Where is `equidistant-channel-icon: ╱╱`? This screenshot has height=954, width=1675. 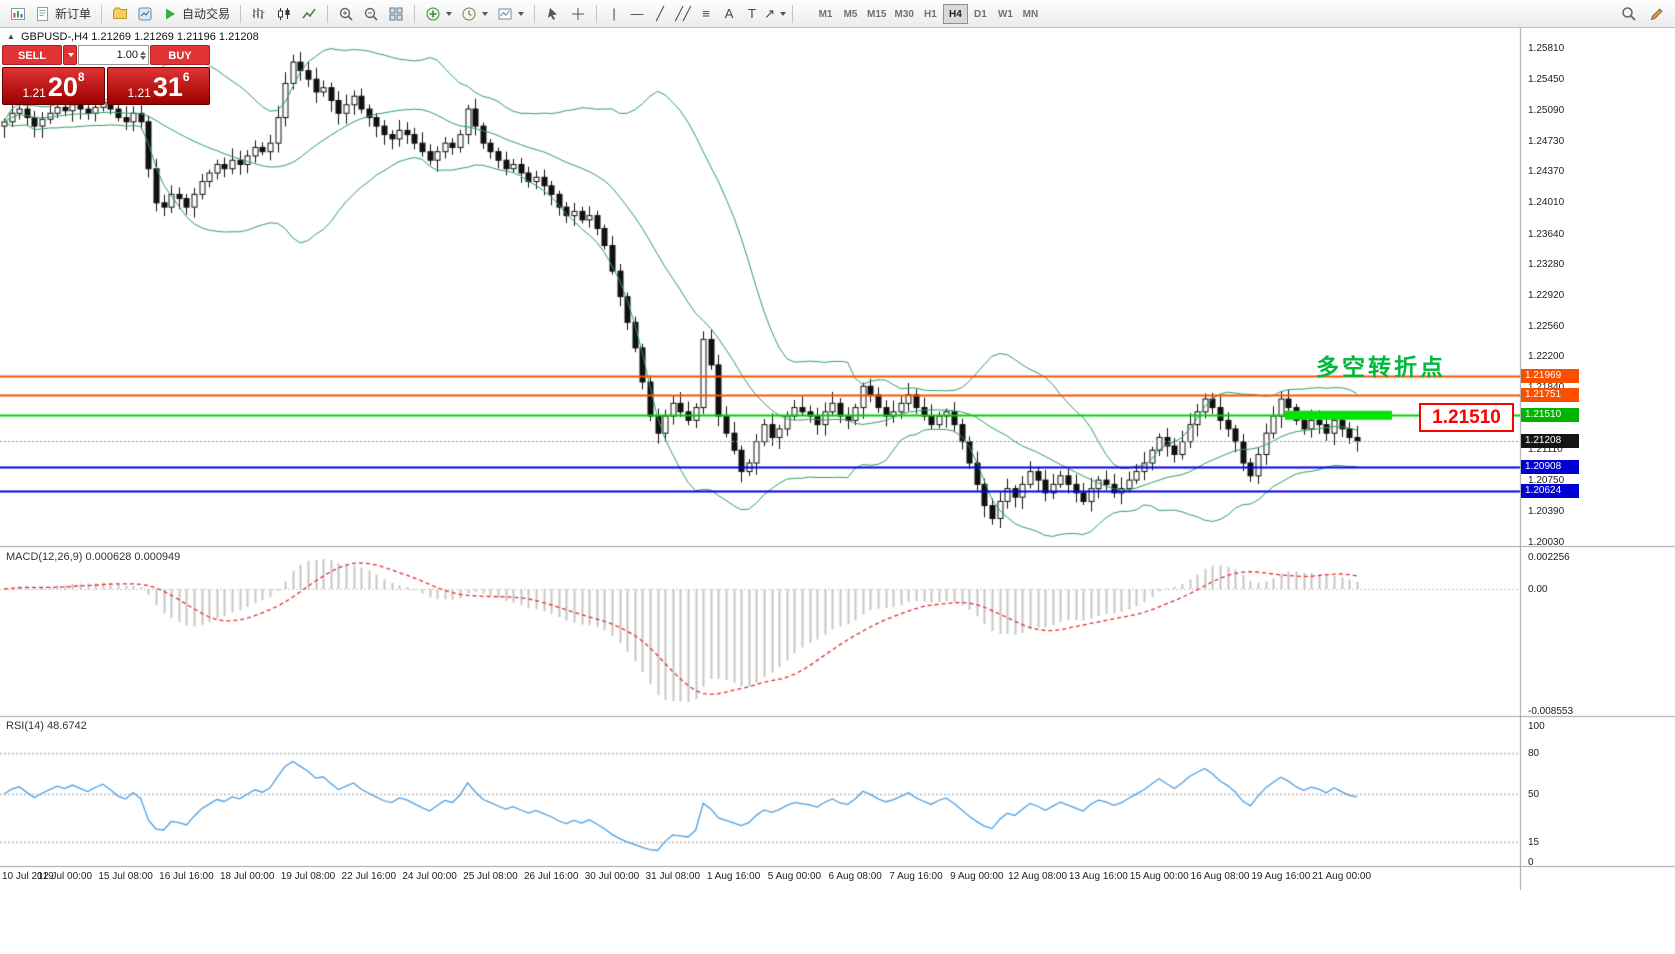
equidistant-channel-icon: ╱╱ is located at coordinates (683, 13).